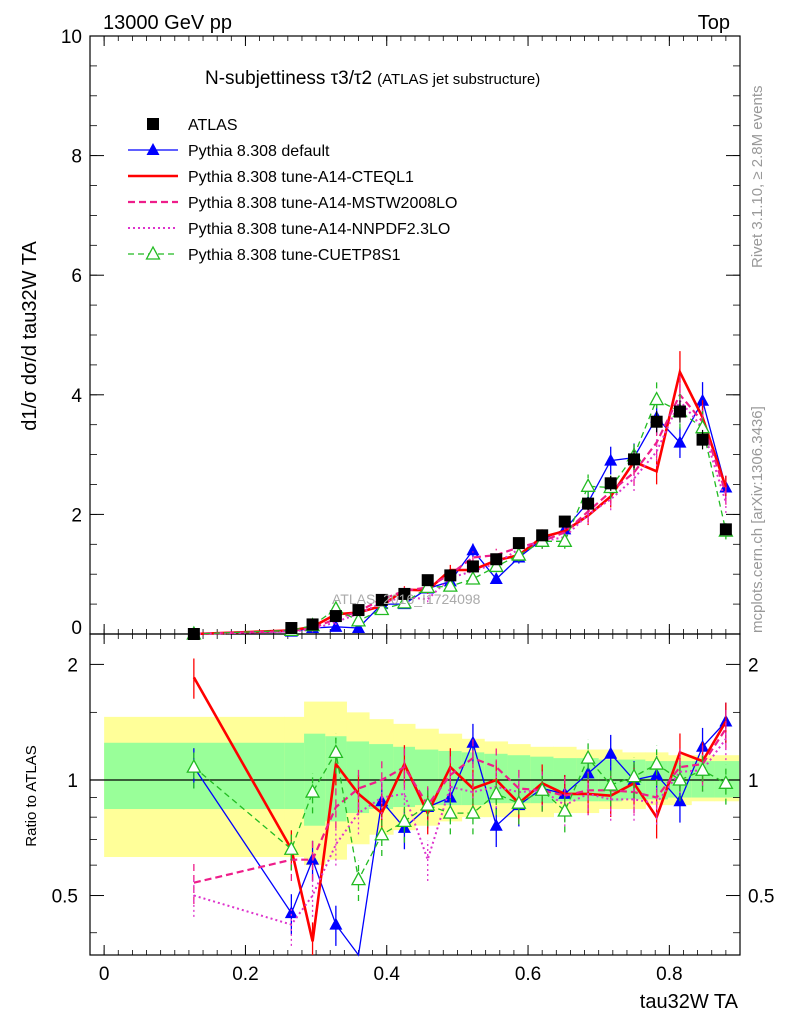 This screenshot has width=786, height=1029. Describe the element at coordinates (669, 974) in the screenshot. I see `x-tick-label: 0.8` at that location.